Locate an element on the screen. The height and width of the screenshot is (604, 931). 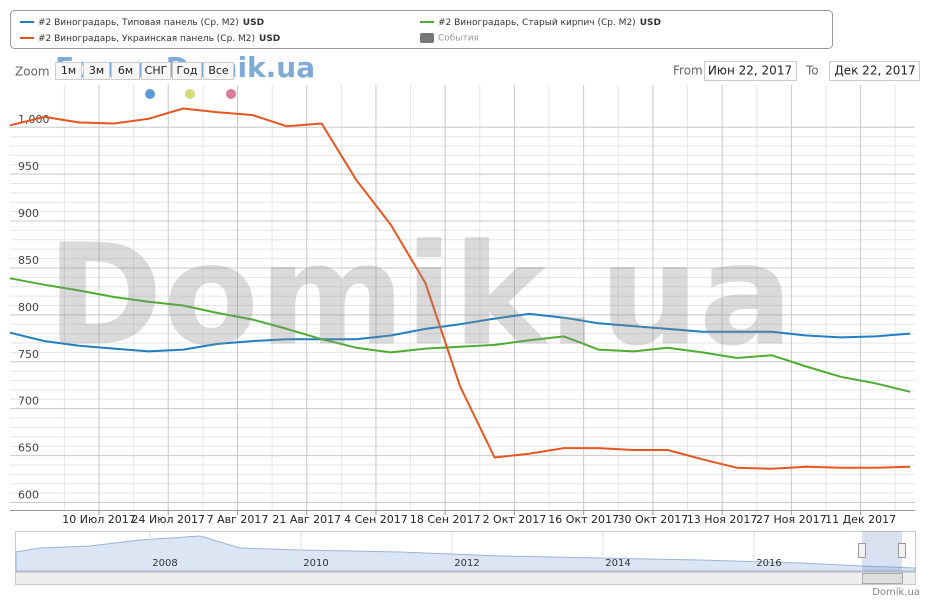
y-tick-label: 600 is located at coordinates (28, 494).